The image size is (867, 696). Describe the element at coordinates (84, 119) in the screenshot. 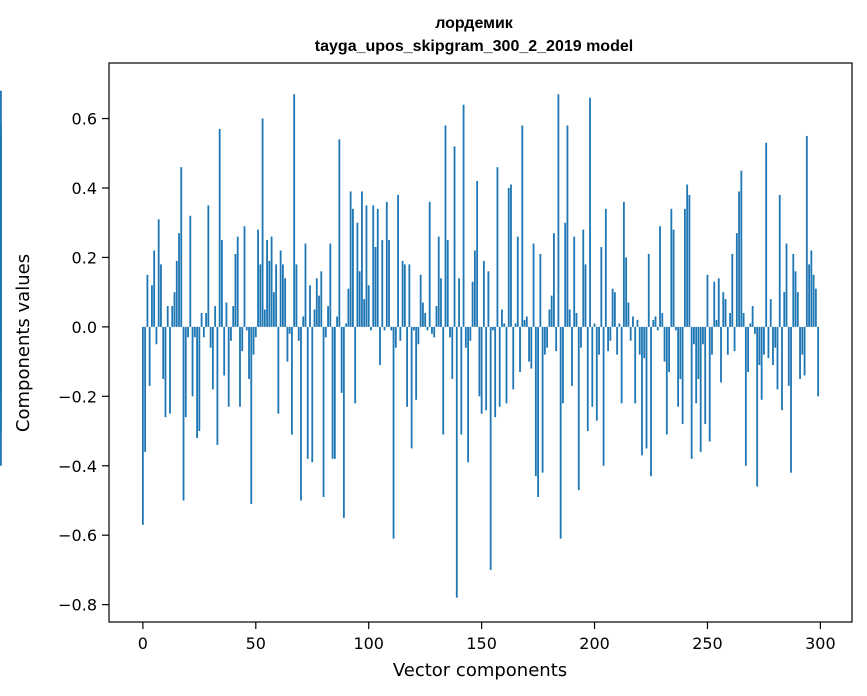

I see `y-tick-label: 0.6` at that location.